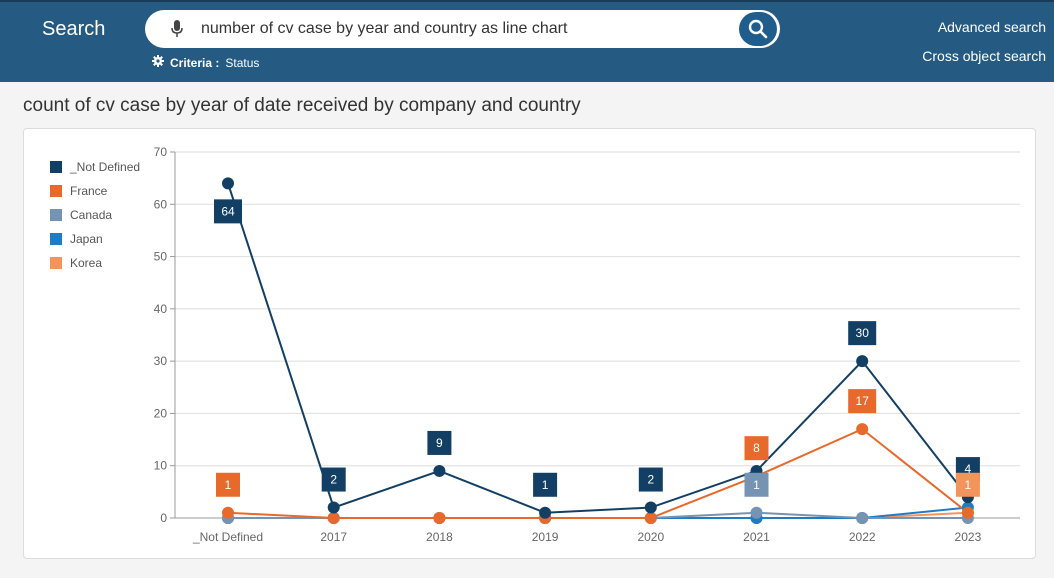  Describe the element at coordinates (163, 518) in the screenshot. I see `y-tick-label: 0` at that location.